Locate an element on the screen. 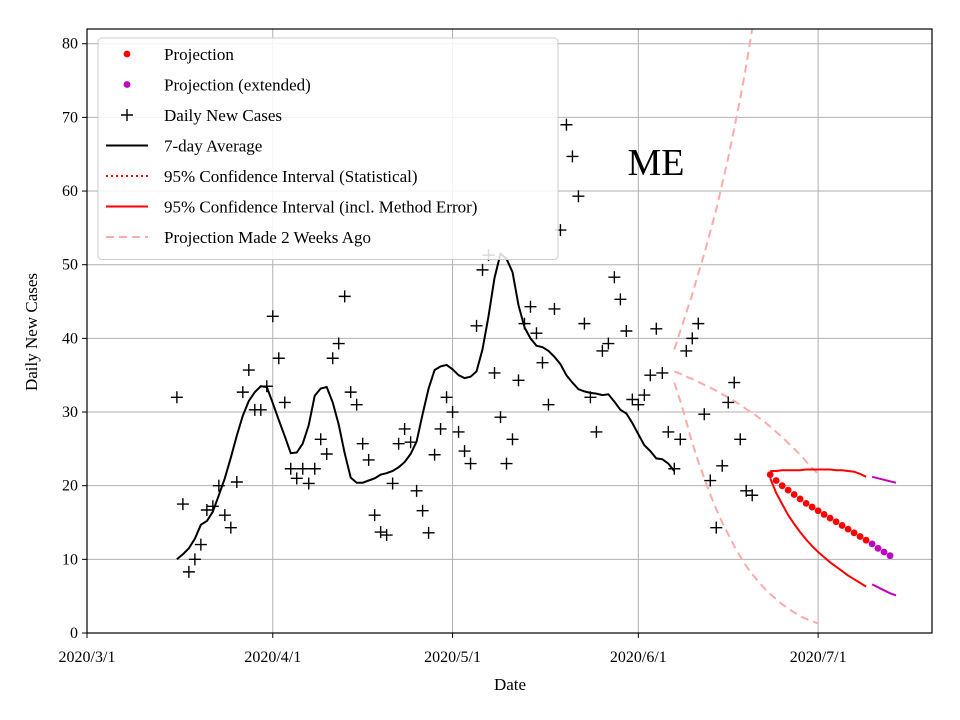 This screenshot has height=720, width=960. legend-label: Projection (extended) is located at coordinates (237, 85).